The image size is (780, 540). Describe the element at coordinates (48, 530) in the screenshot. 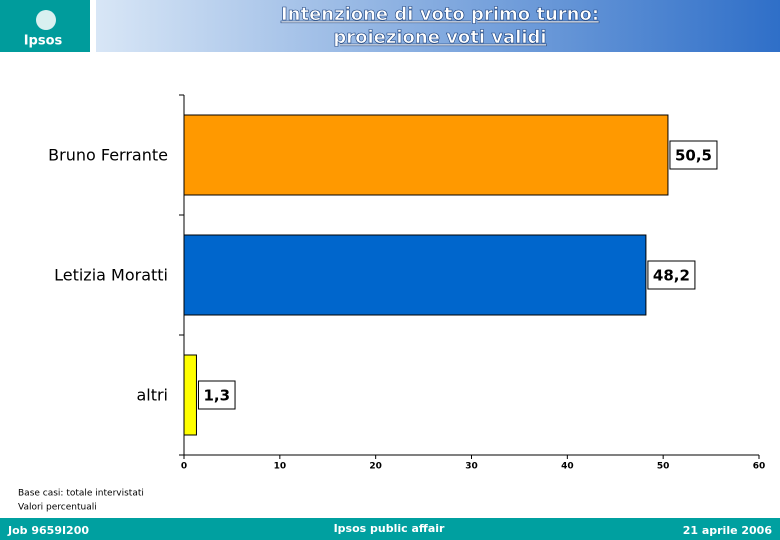

I see `footer-left: Job 9659I200` at that location.